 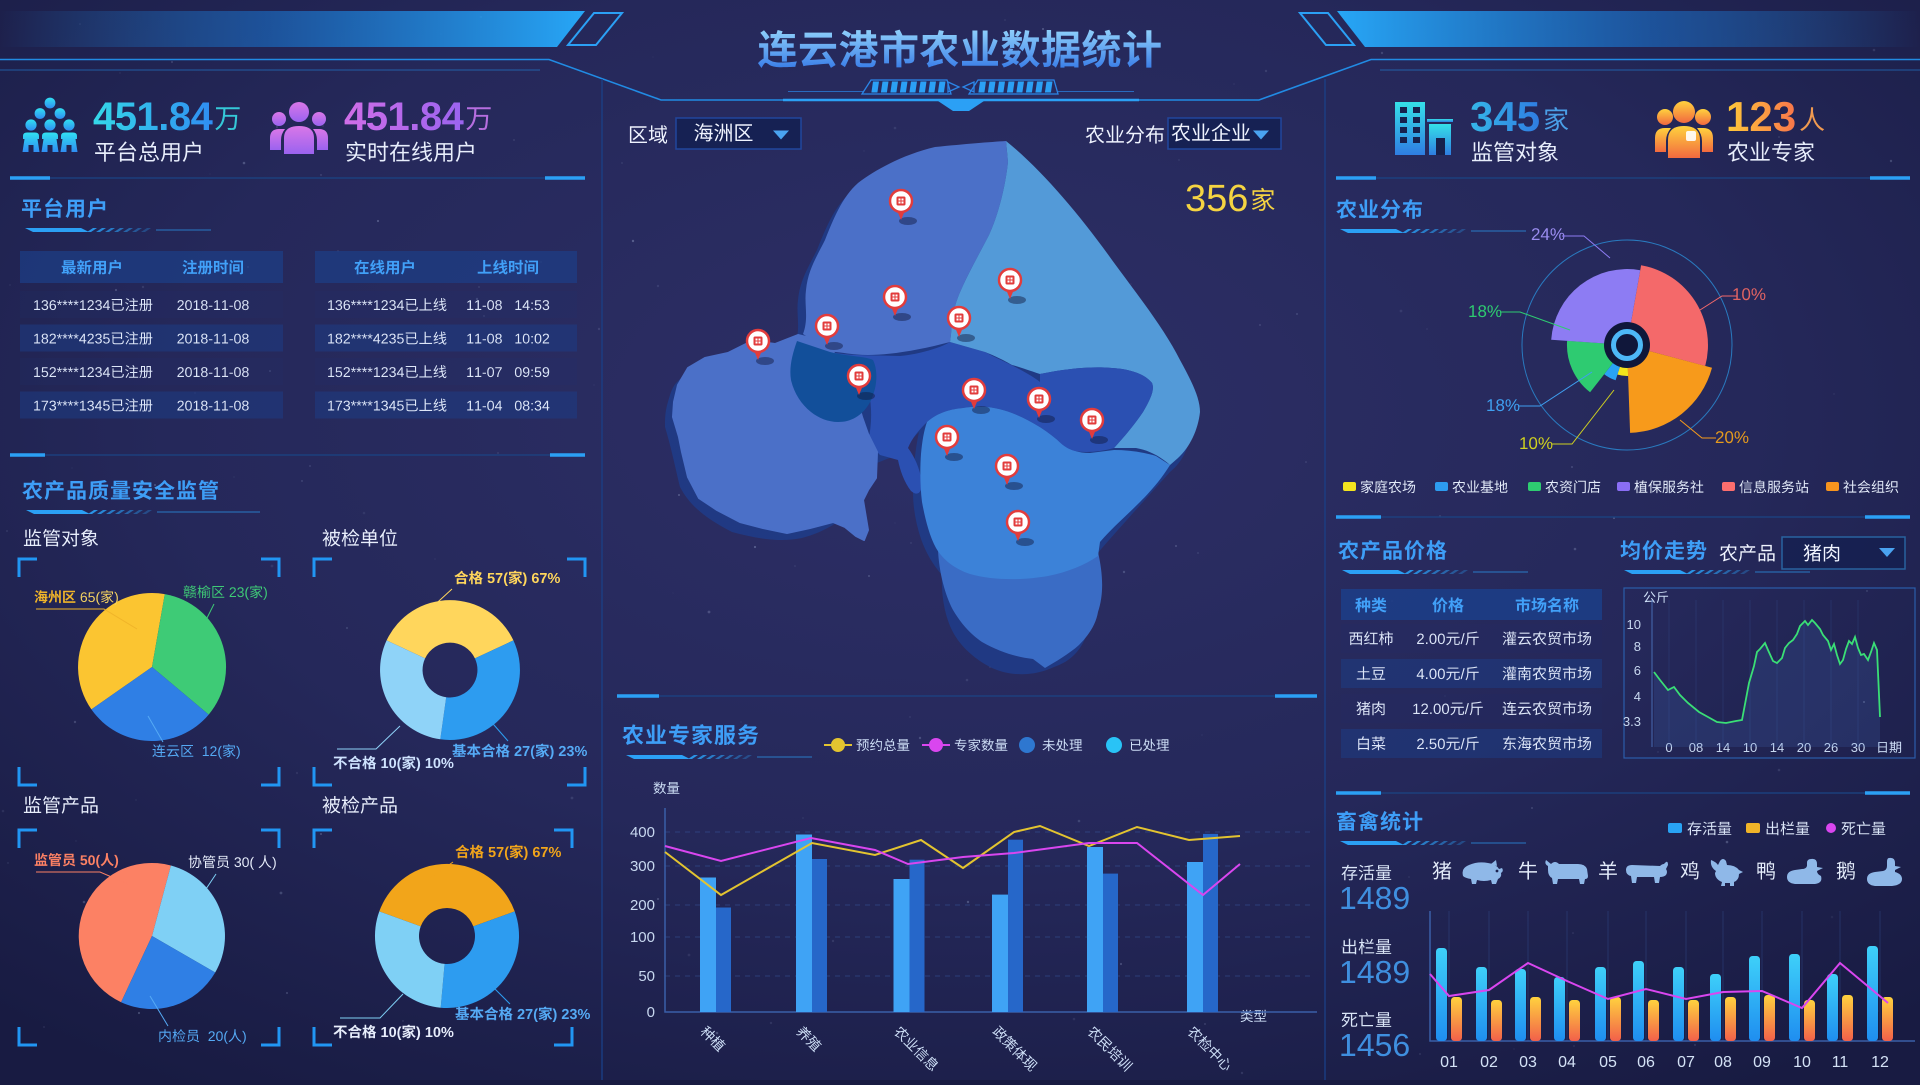 I want to click on svg-text: 09, so click(x=1762, y=1062).